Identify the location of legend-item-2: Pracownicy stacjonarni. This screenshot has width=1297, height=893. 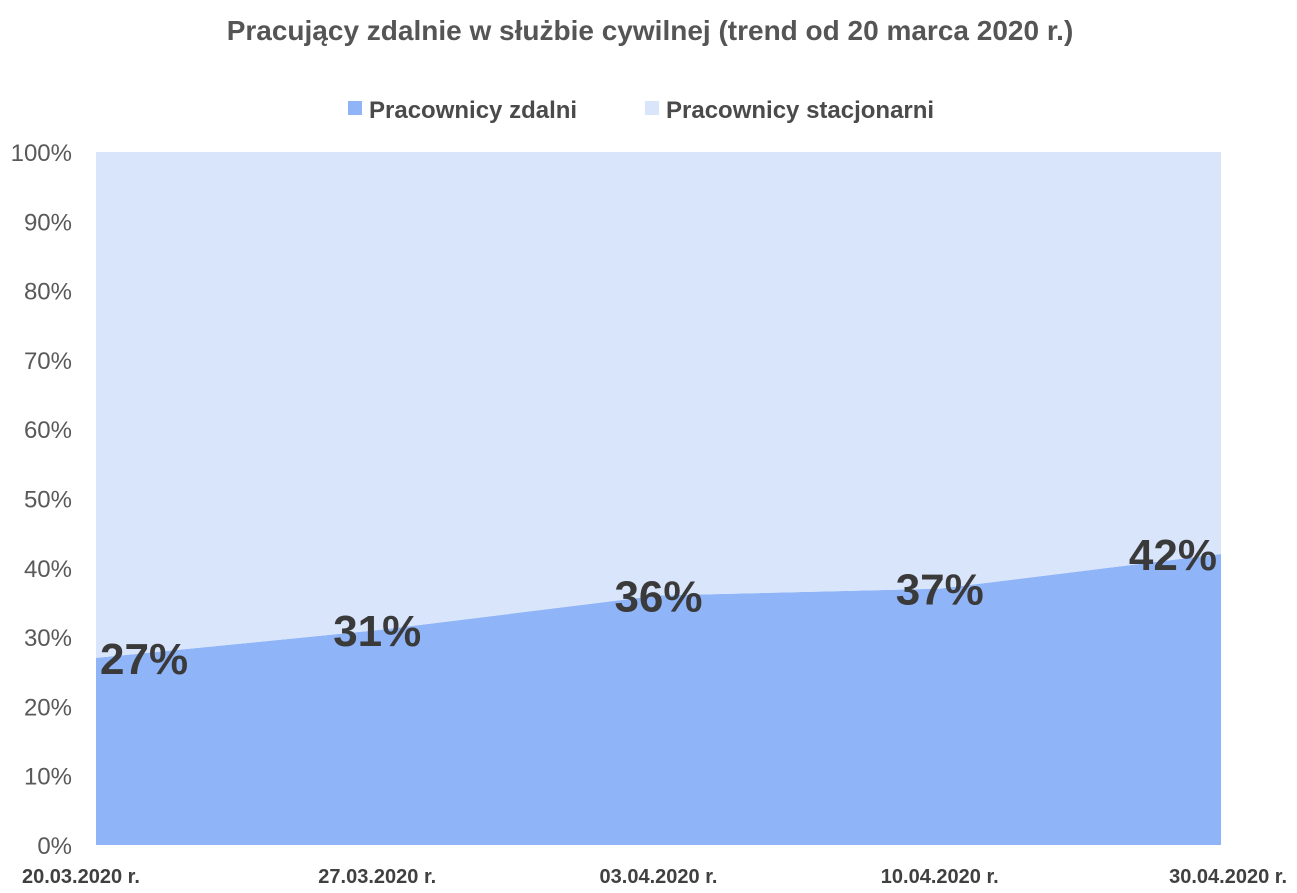
(789, 110).